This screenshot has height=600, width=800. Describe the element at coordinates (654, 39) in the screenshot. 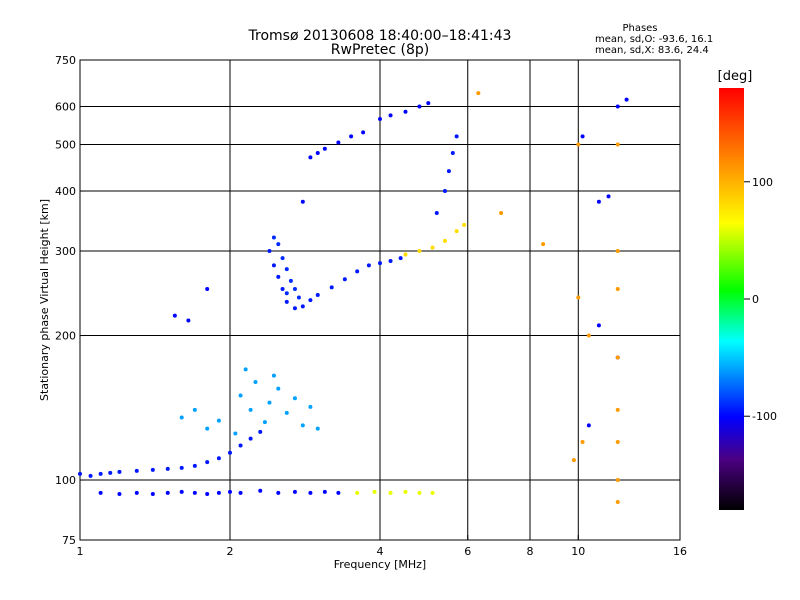

I see `stats-o-line: mean, sd,O: -93.6, 16.1` at that location.